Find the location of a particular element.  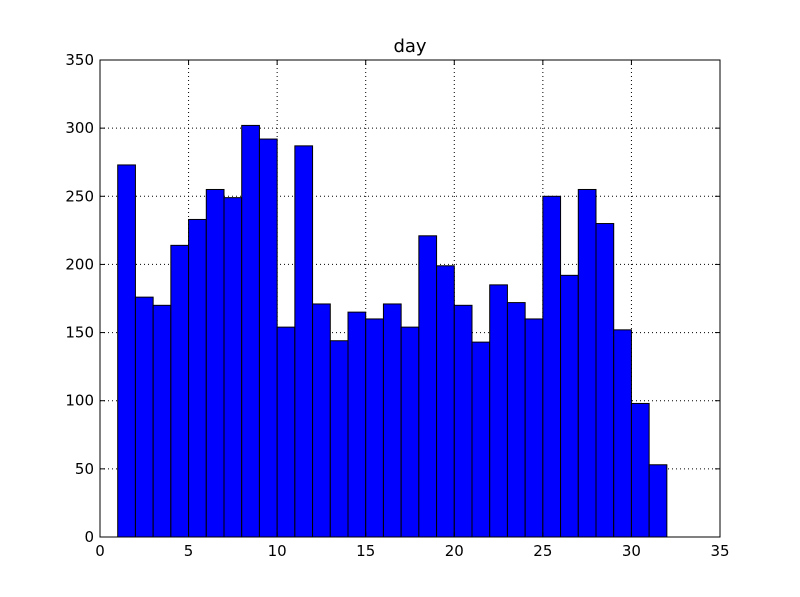

x-tick-label: 30 is located at coordinates (631, 551).